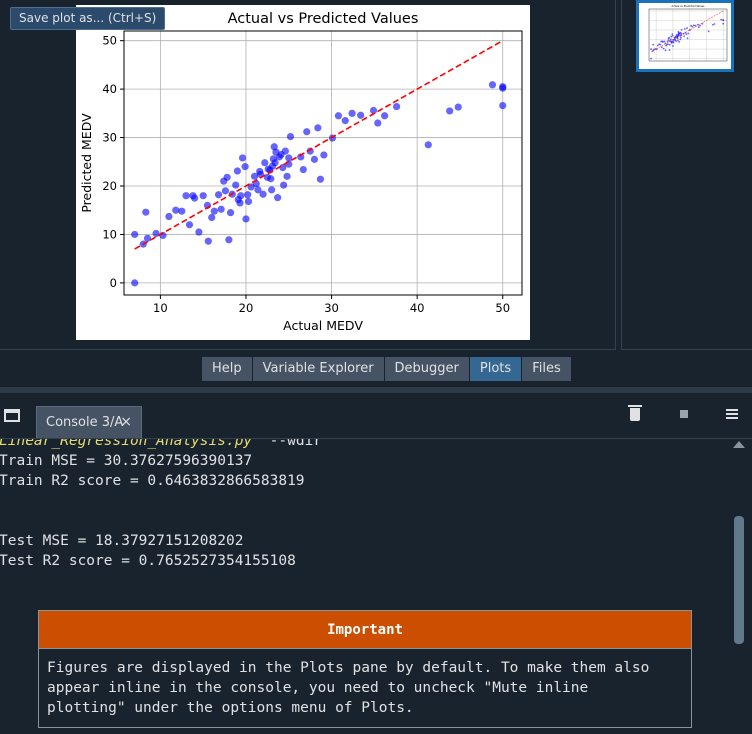  I want to click on console-scrollbar-thumb, so click(739, 580).